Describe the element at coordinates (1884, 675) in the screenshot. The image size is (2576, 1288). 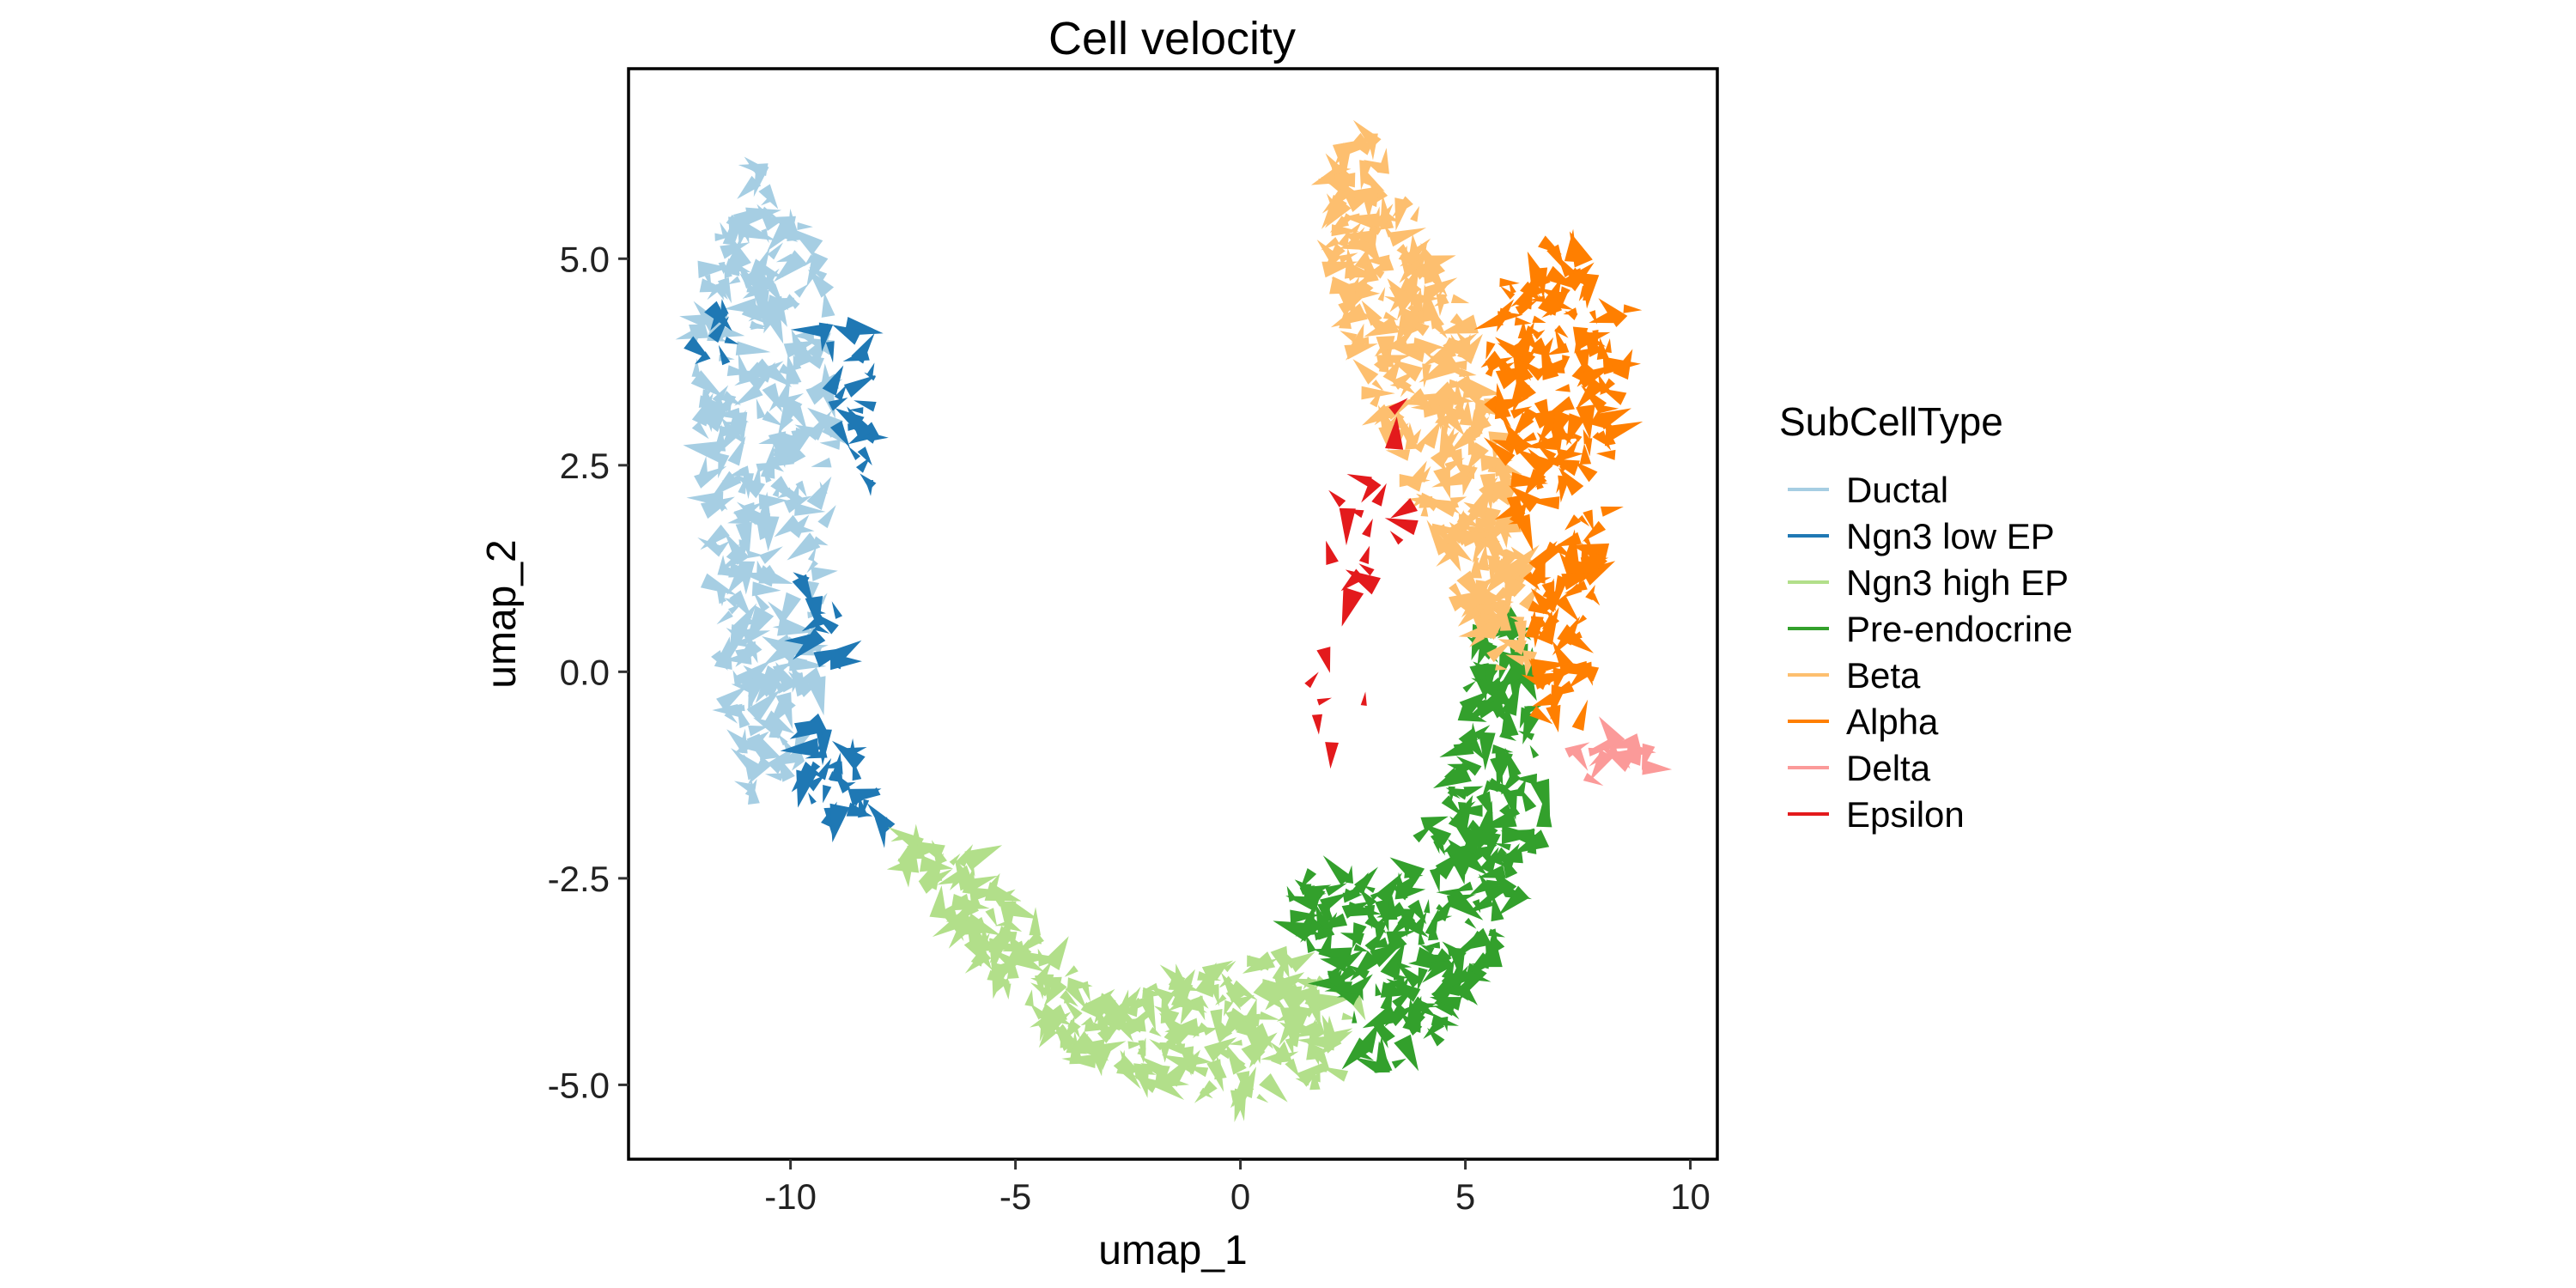
I see `legend-label: Beta` at that location.